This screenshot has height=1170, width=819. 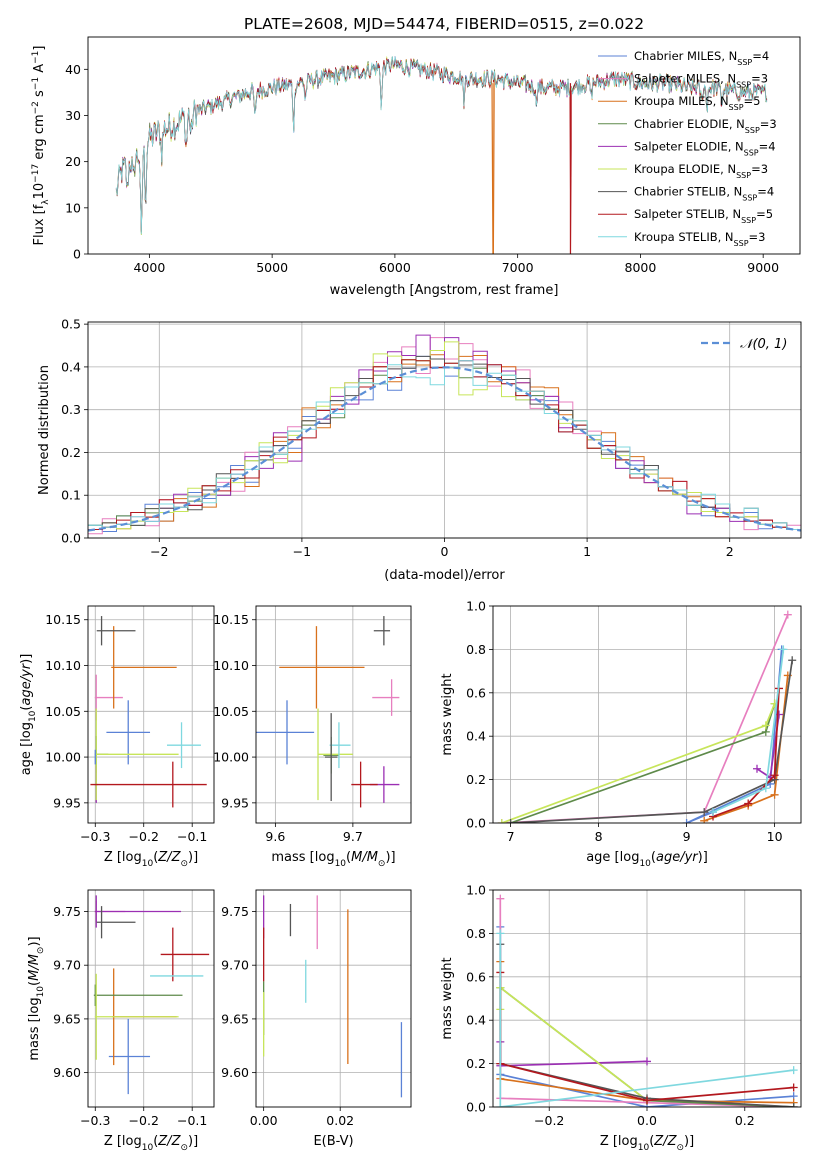 What do you see at coordinates (26, 683) in the screenshot?
I see `y-axis-label-part: age/yr` at bounding box center [26, 683].